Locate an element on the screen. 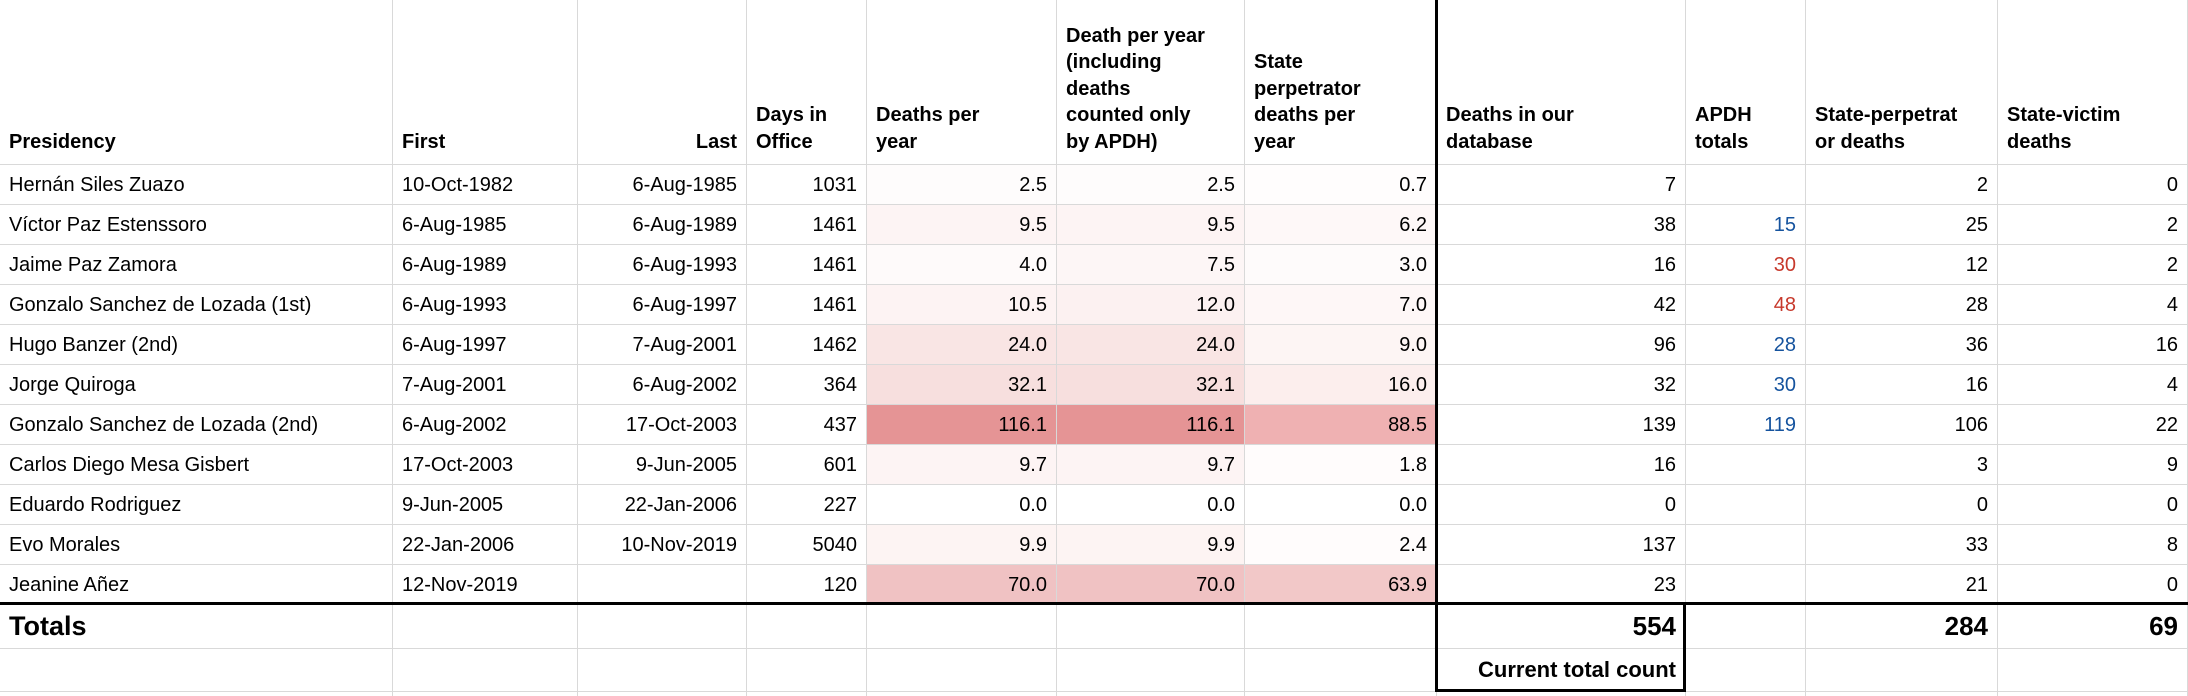 The width and height of the screenshot is (2188, 696). cell-days-in-office: 437 is located at coordinates (807, 425).